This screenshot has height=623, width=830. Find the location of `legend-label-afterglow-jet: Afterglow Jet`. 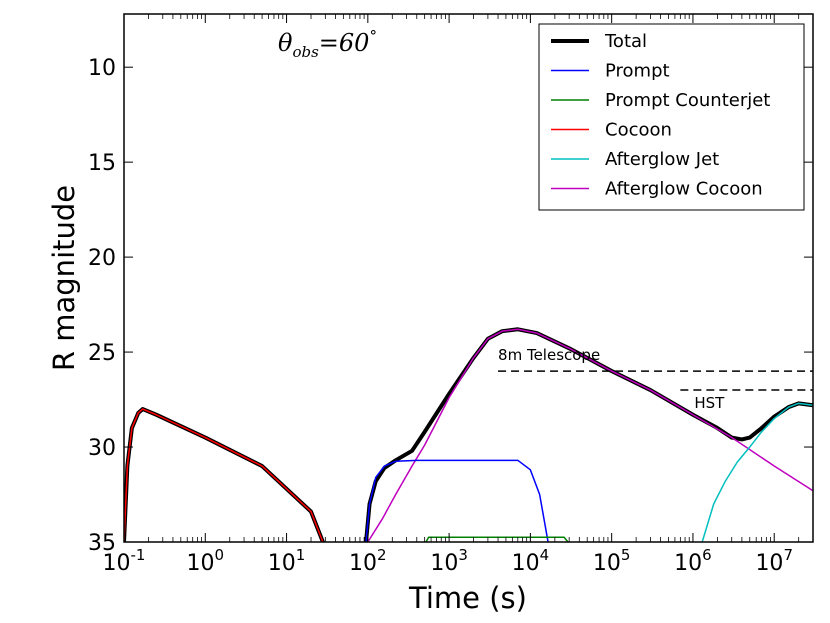

legend-label-afterglow-jet: Afterglow Jet is located at coordinates (662, 159).